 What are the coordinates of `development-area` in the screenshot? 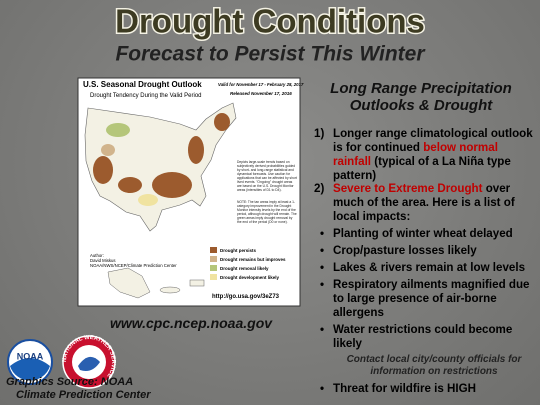 It's located at (148, 200).